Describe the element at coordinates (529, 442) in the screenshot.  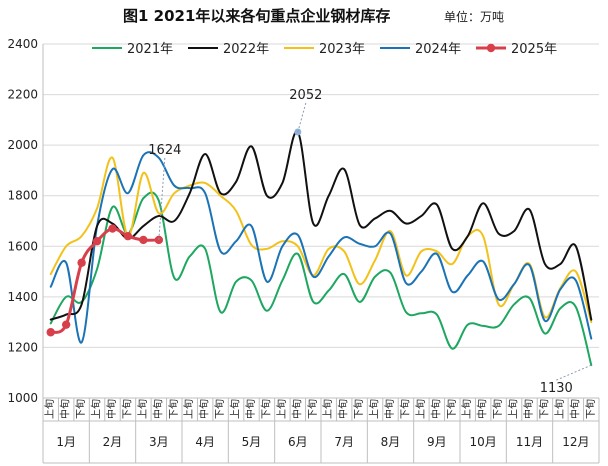
I see `month-label: 11月` at that location.